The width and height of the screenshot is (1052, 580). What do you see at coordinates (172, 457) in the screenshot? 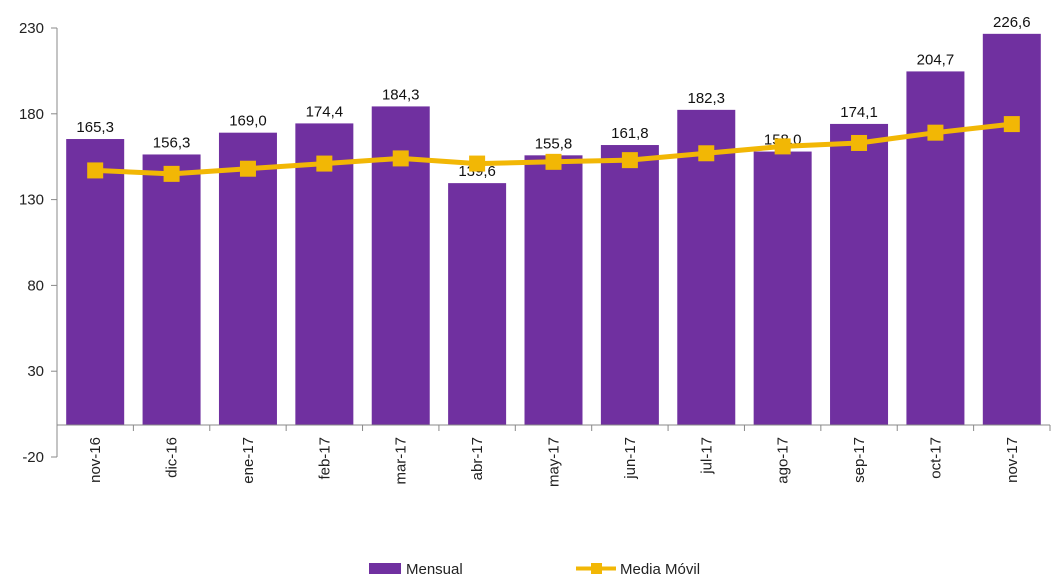
I see `x-tick-label: dic-16` at bounding box center [172, 457].